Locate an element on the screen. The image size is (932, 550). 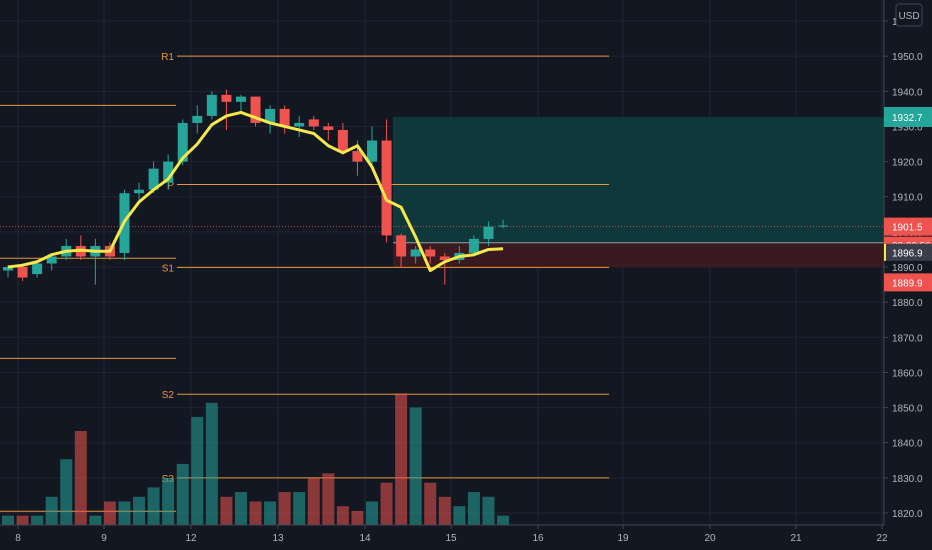
price-tick-label: 1940.0 is located at coordinates (907, 92).